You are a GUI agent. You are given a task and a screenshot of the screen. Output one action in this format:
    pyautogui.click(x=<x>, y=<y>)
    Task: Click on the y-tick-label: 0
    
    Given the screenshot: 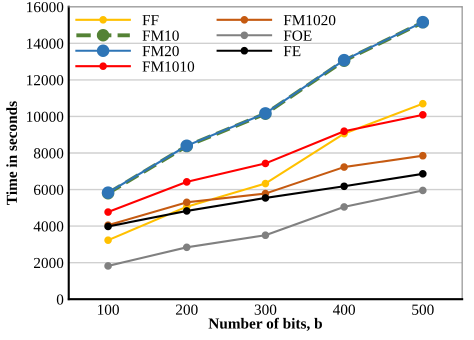 What is the action you would take?
    pyautogui.click(x=60, y=299)
    